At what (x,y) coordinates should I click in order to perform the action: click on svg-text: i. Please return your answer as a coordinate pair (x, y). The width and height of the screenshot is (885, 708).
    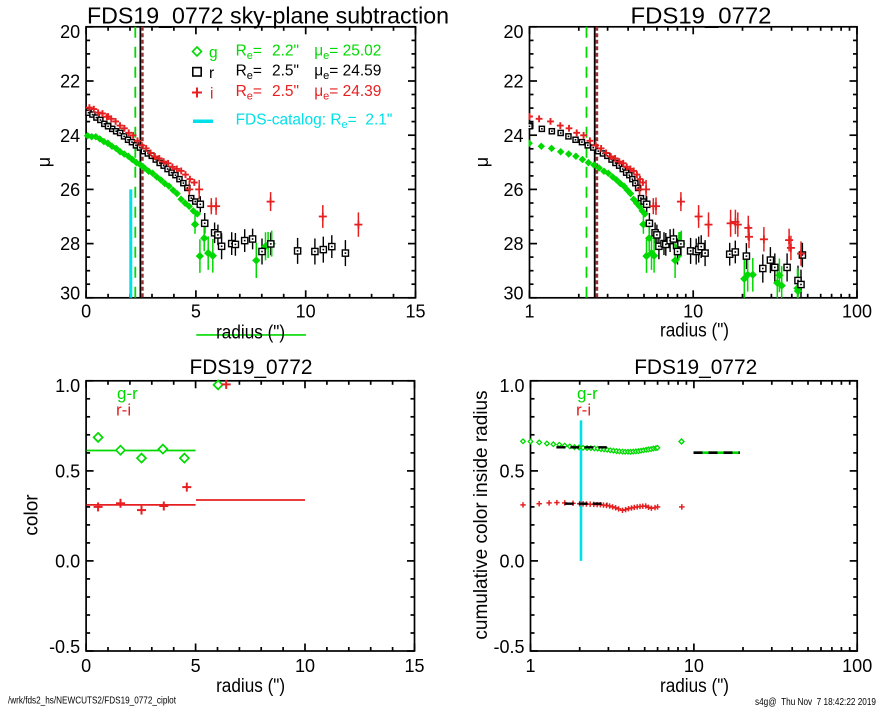
    Looking at the image, I should click on (211, 93).